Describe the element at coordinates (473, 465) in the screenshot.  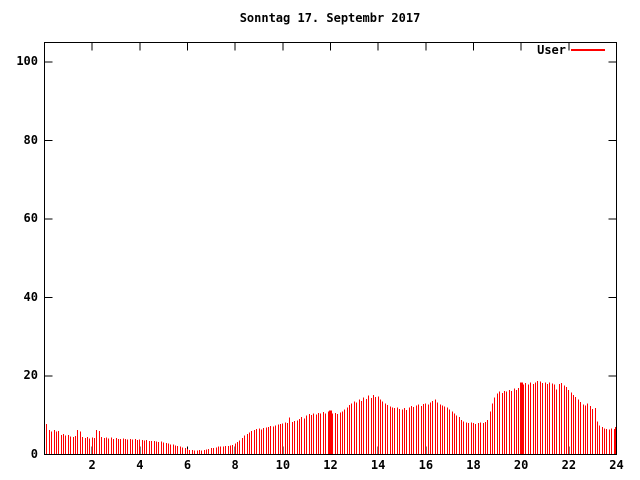
I see `x-tick-label-18: 18` at that location.